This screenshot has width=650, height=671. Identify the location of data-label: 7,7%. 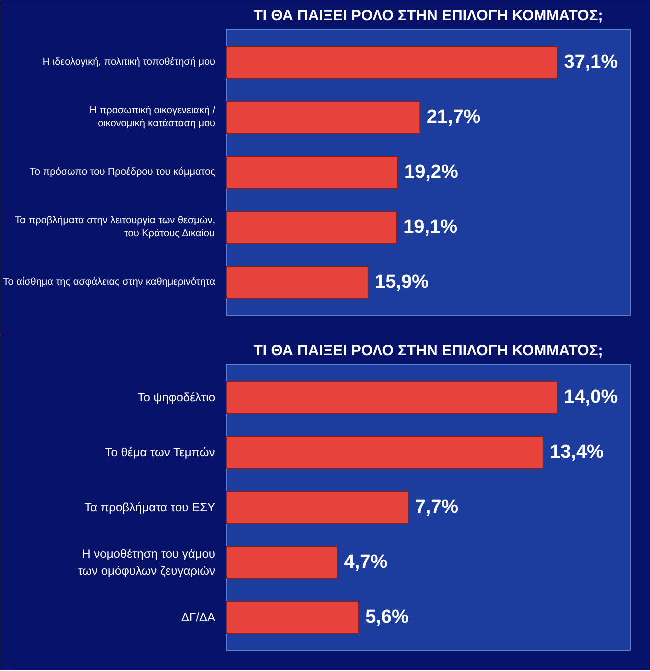
(437, 507).